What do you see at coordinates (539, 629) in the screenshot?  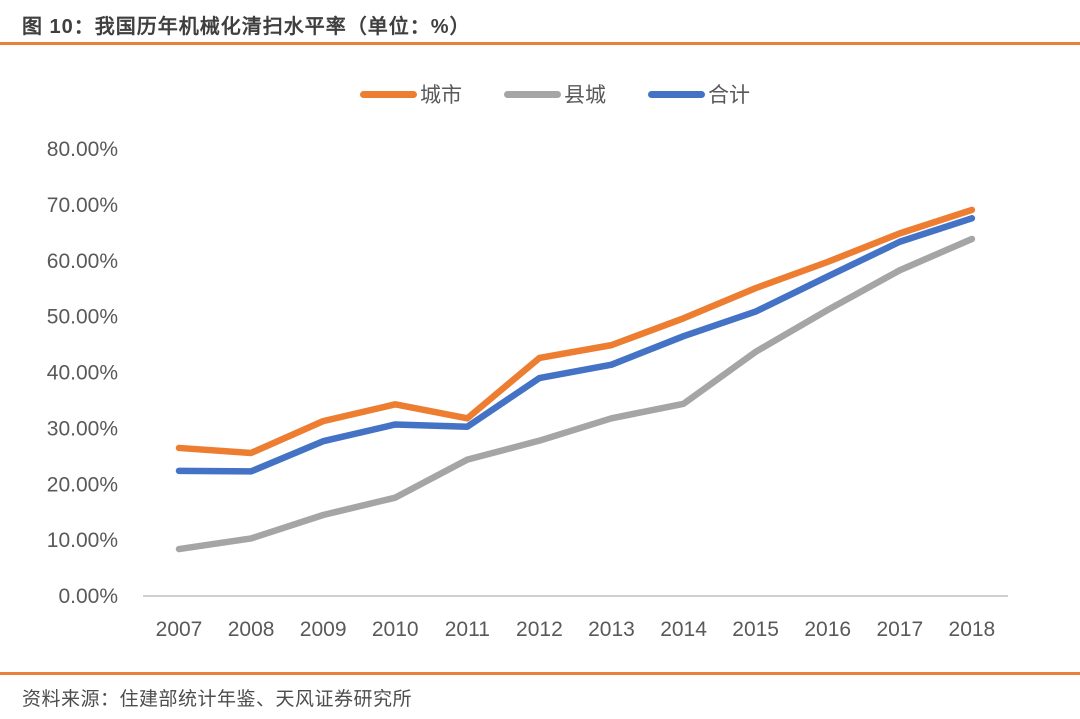 I see `svg-text: 2012` at bounding box center [539, 629].